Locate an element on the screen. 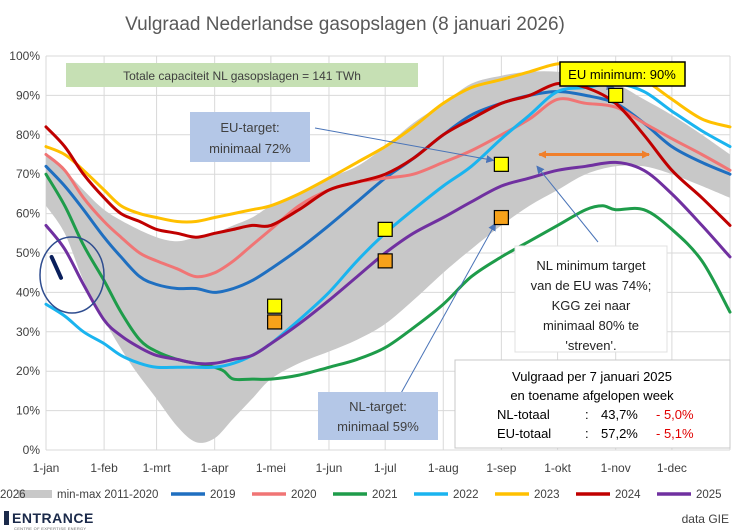 This screenshot has width=743, height=532. x-tick-label: 1-jan is located at coordinates (46, 468).